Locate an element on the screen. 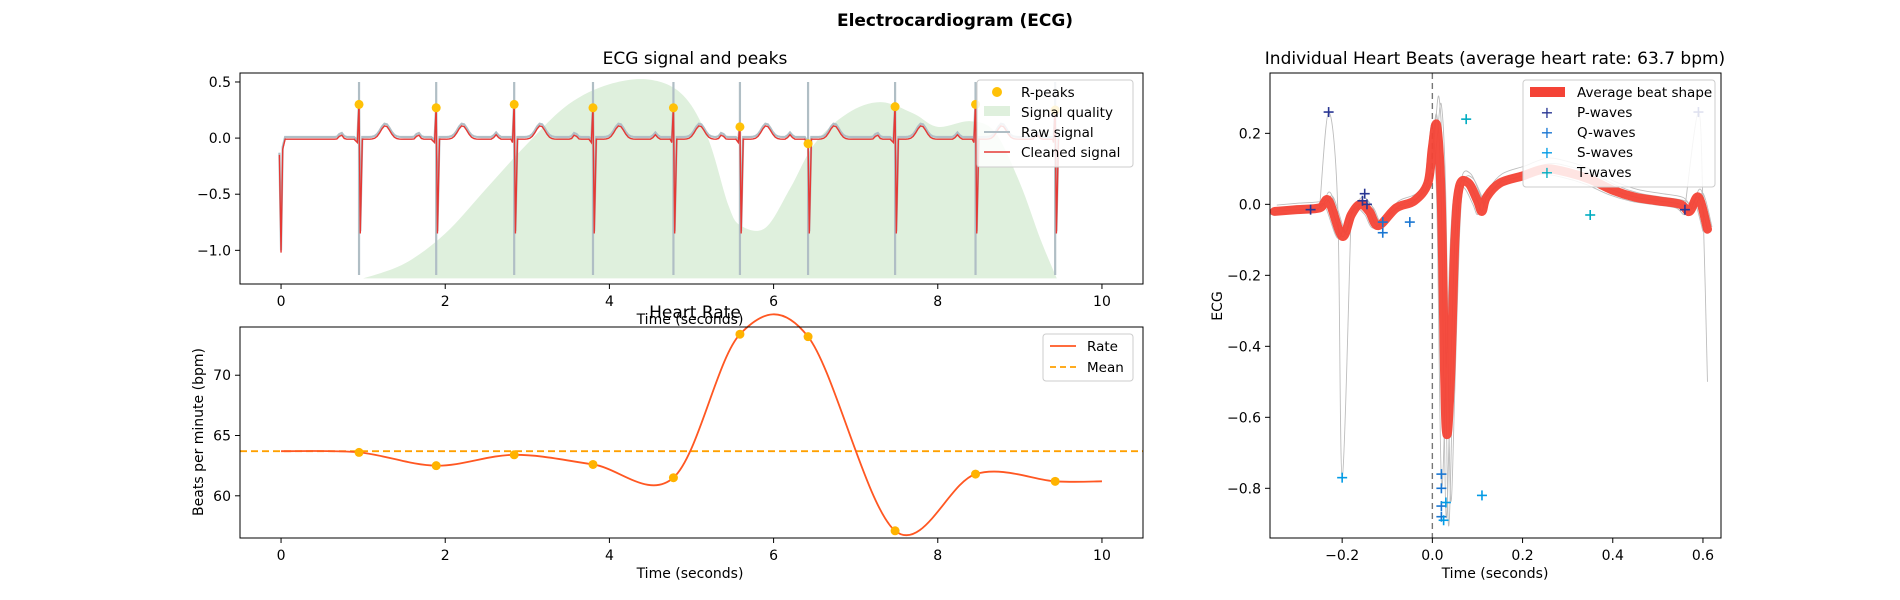  hr-title: Heart Rate is located at coordinates (695, 313).